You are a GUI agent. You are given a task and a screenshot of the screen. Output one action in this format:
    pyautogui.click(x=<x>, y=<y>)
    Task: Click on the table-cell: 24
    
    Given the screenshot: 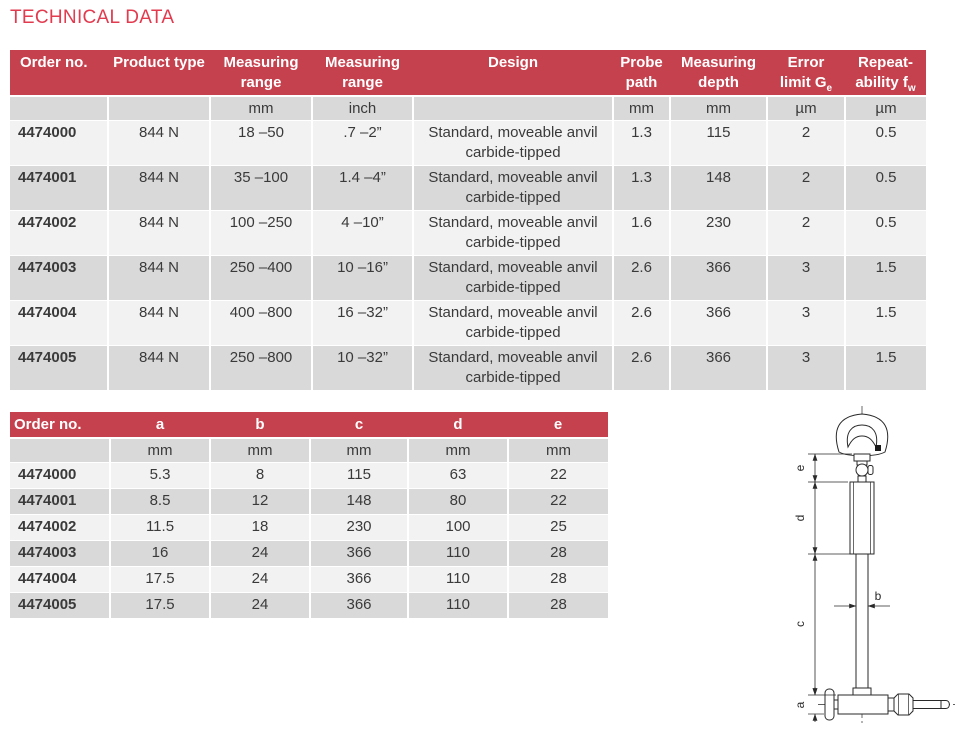 What is the action you would take?
    pyautogui.click(x=260, y=553)
    